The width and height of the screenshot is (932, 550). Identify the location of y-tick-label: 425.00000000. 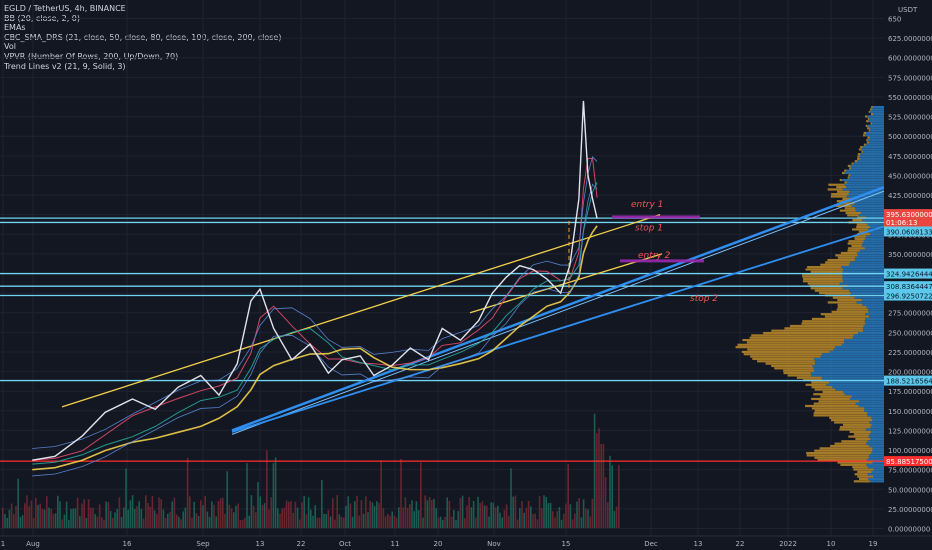
(910, 196).